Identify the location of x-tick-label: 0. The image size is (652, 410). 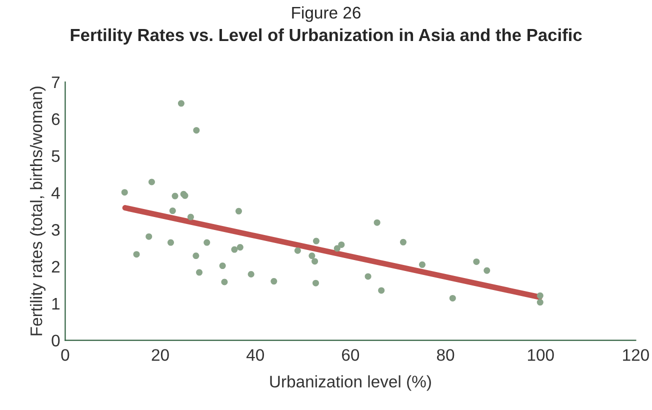
(65, 355).